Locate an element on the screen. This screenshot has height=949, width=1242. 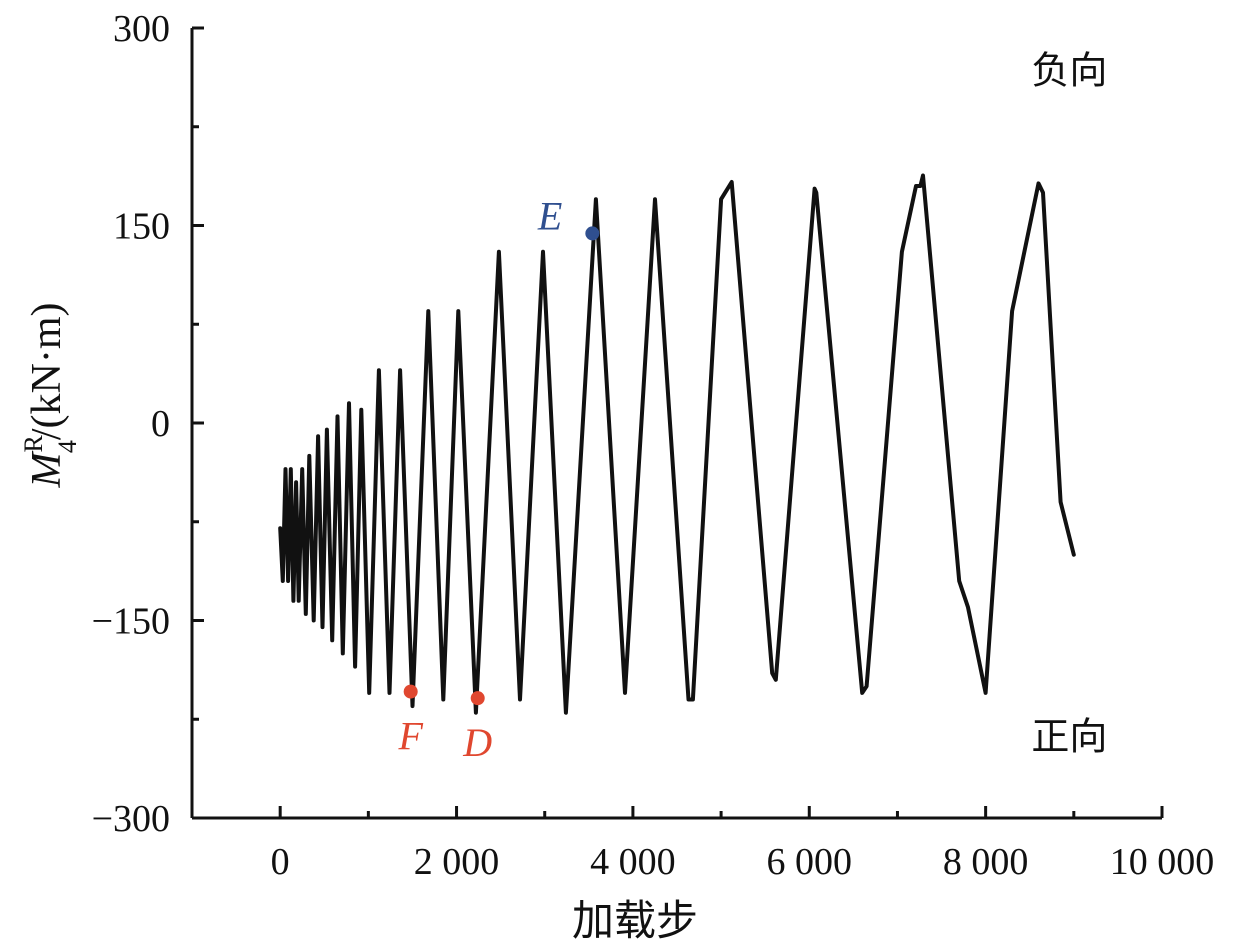
x-tick-label: 4 000 is located at coordinates (633, 862).